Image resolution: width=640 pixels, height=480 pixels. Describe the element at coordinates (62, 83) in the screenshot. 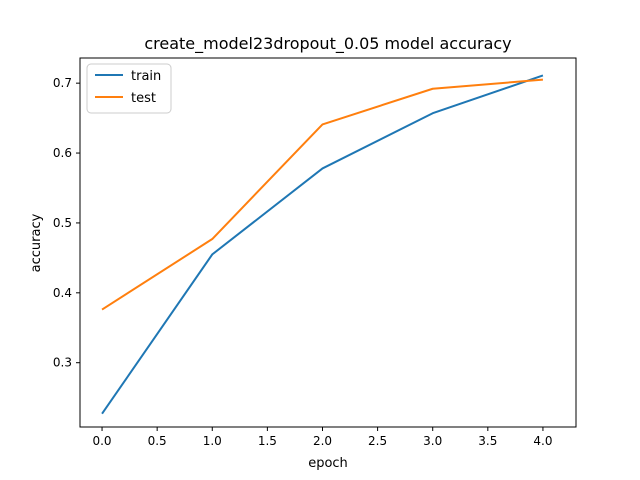

I see `y-tick-label: 0.7` at that location.